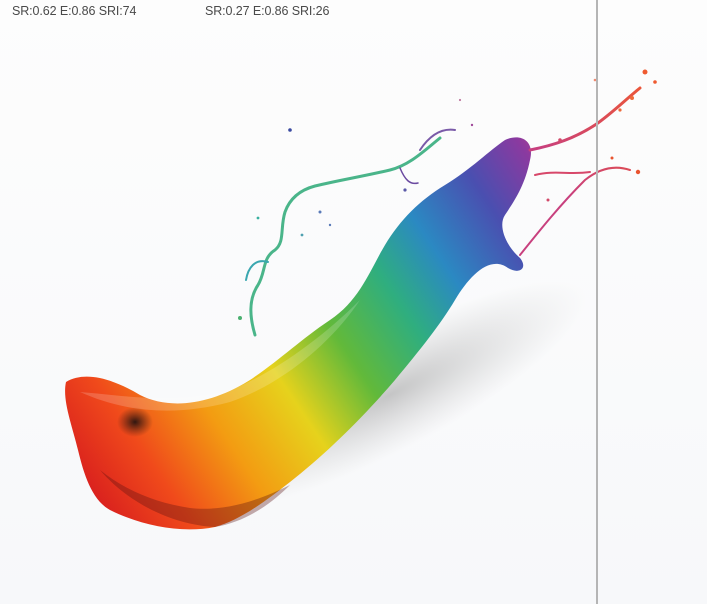  Describe the element at coordinates (195, 498) in the screenshot. I see `splash-shading` at that location.